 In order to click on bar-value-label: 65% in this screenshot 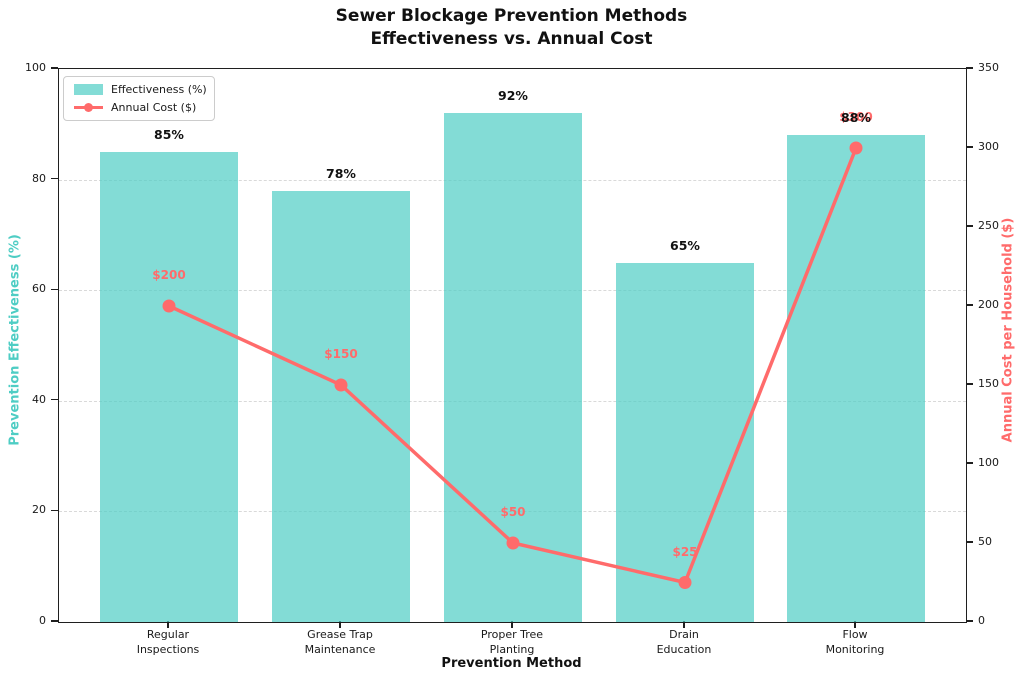, I will do `click(685, 245)`.